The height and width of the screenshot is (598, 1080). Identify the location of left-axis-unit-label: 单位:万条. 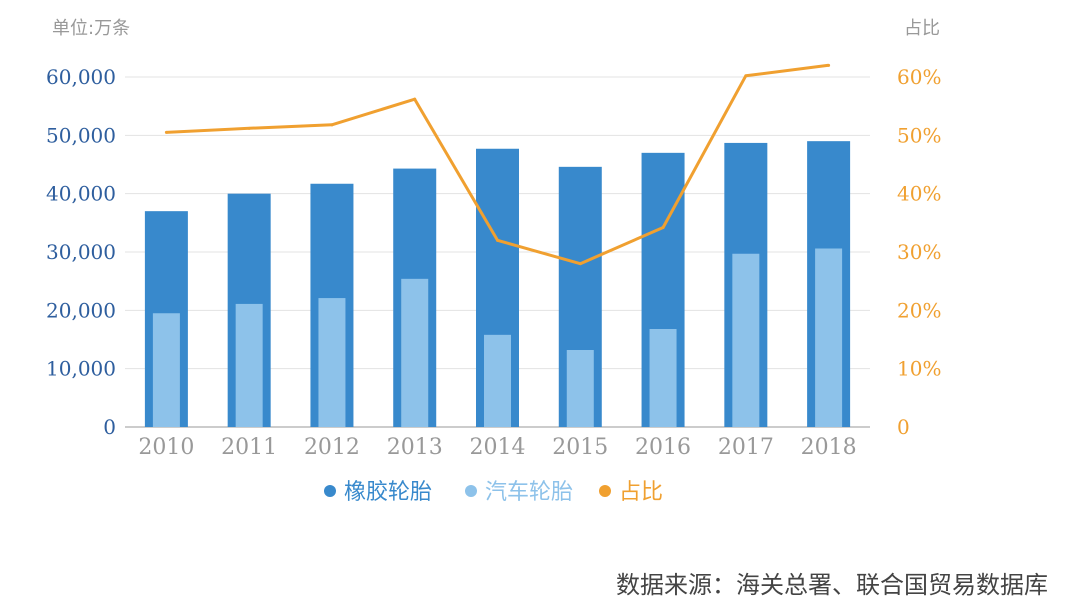
(91, 28).